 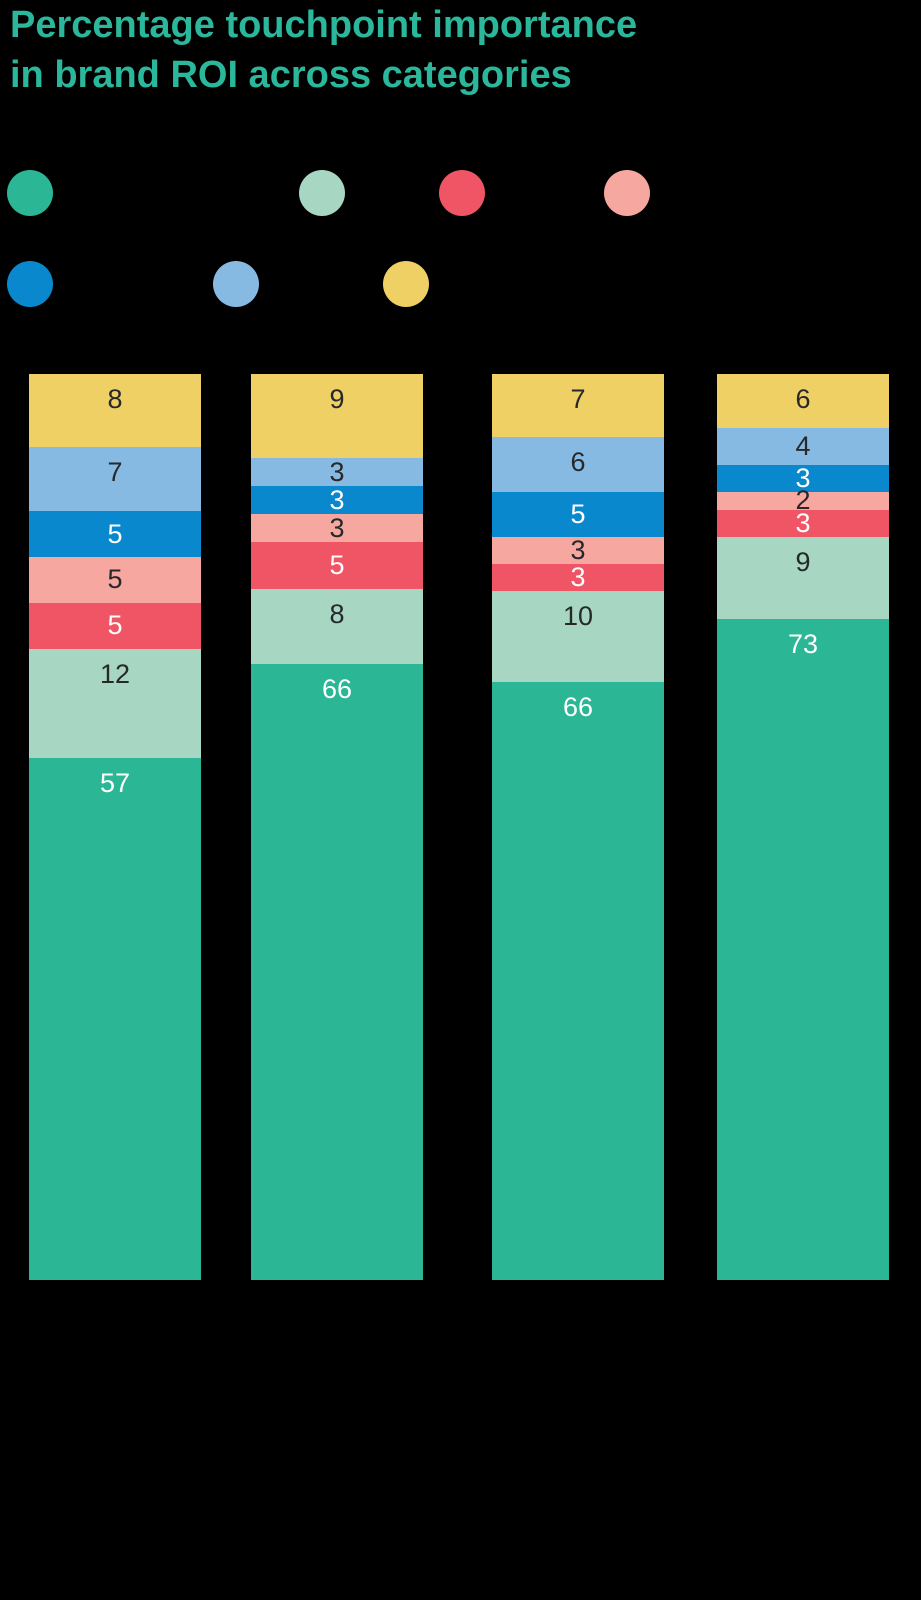 I want to click on segment-light-blue: 6, so click(x=578, y=464).